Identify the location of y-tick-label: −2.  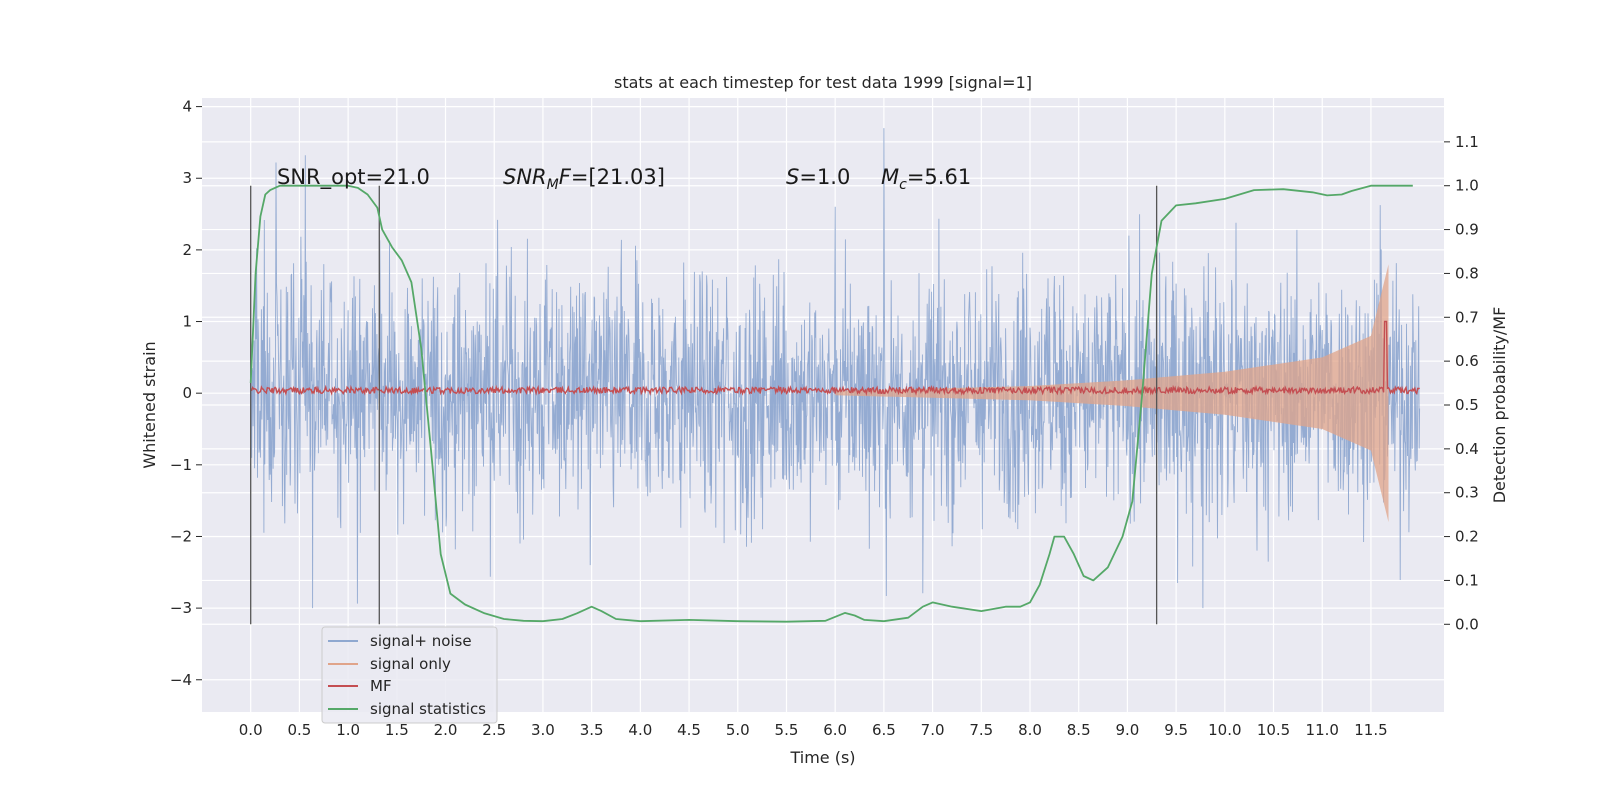
(181, 536).